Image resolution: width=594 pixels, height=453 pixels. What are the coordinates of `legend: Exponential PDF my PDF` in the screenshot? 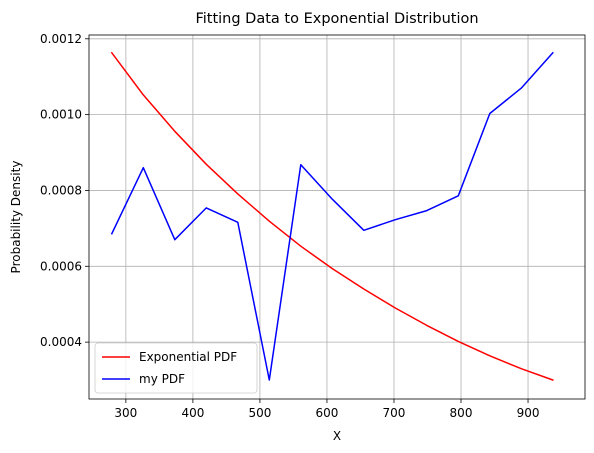 It's located at (176, 368).